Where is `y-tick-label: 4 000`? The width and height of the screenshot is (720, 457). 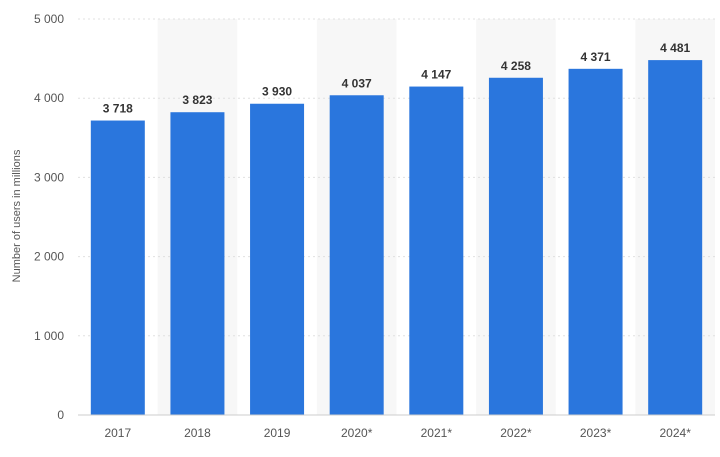
y-tick-label: 4 000 is located at coordinates (49, 98).